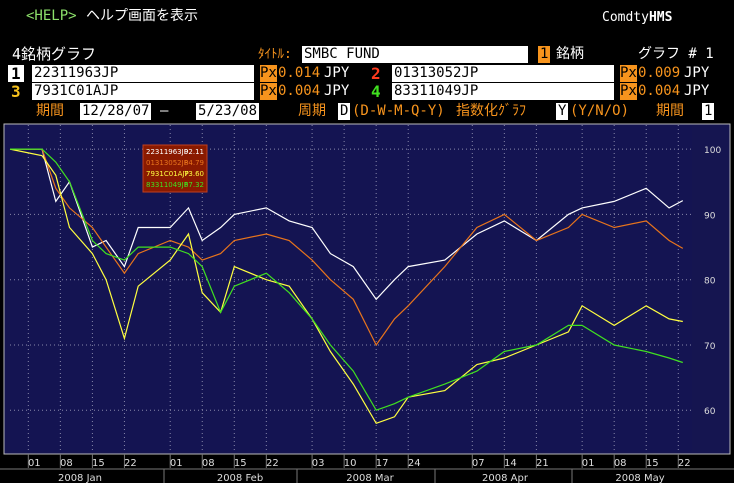  I want to click on ticker-field: 22311963JP, so click(143, 73).